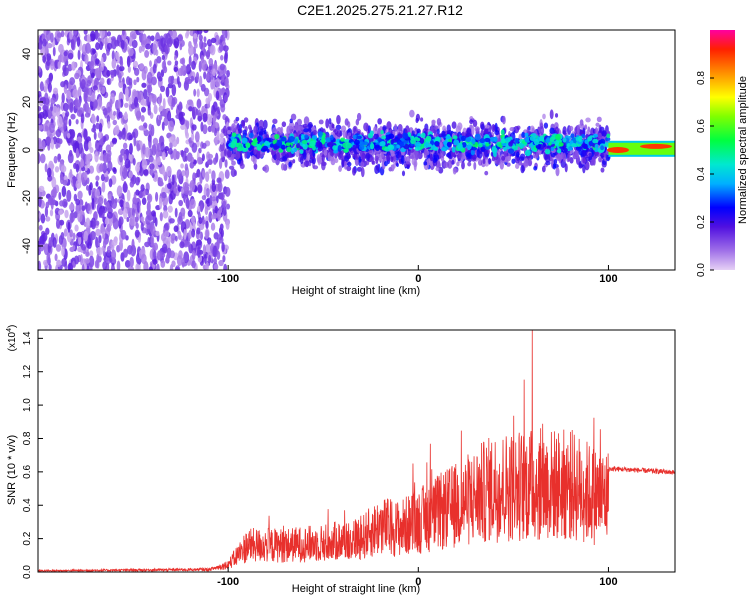 This screenshot has height=600, width=750. What do you see at coordinates (27, 246) in the screenshot?
I see `y-tick-label: -40` at bounding box center [27, 246].